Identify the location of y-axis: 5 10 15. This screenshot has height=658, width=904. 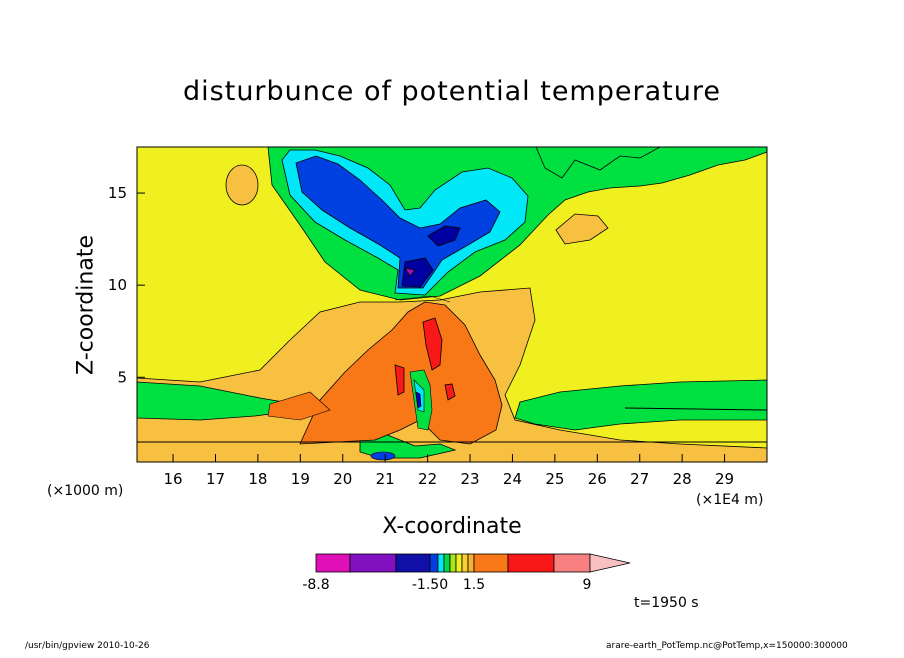
(126, 285).